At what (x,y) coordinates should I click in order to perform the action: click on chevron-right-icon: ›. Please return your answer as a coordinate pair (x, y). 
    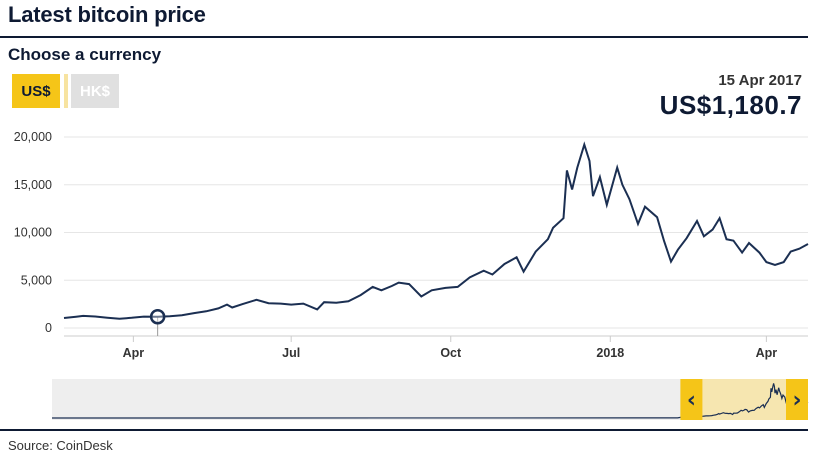
    Looking at the image, I should click on (796, 400).